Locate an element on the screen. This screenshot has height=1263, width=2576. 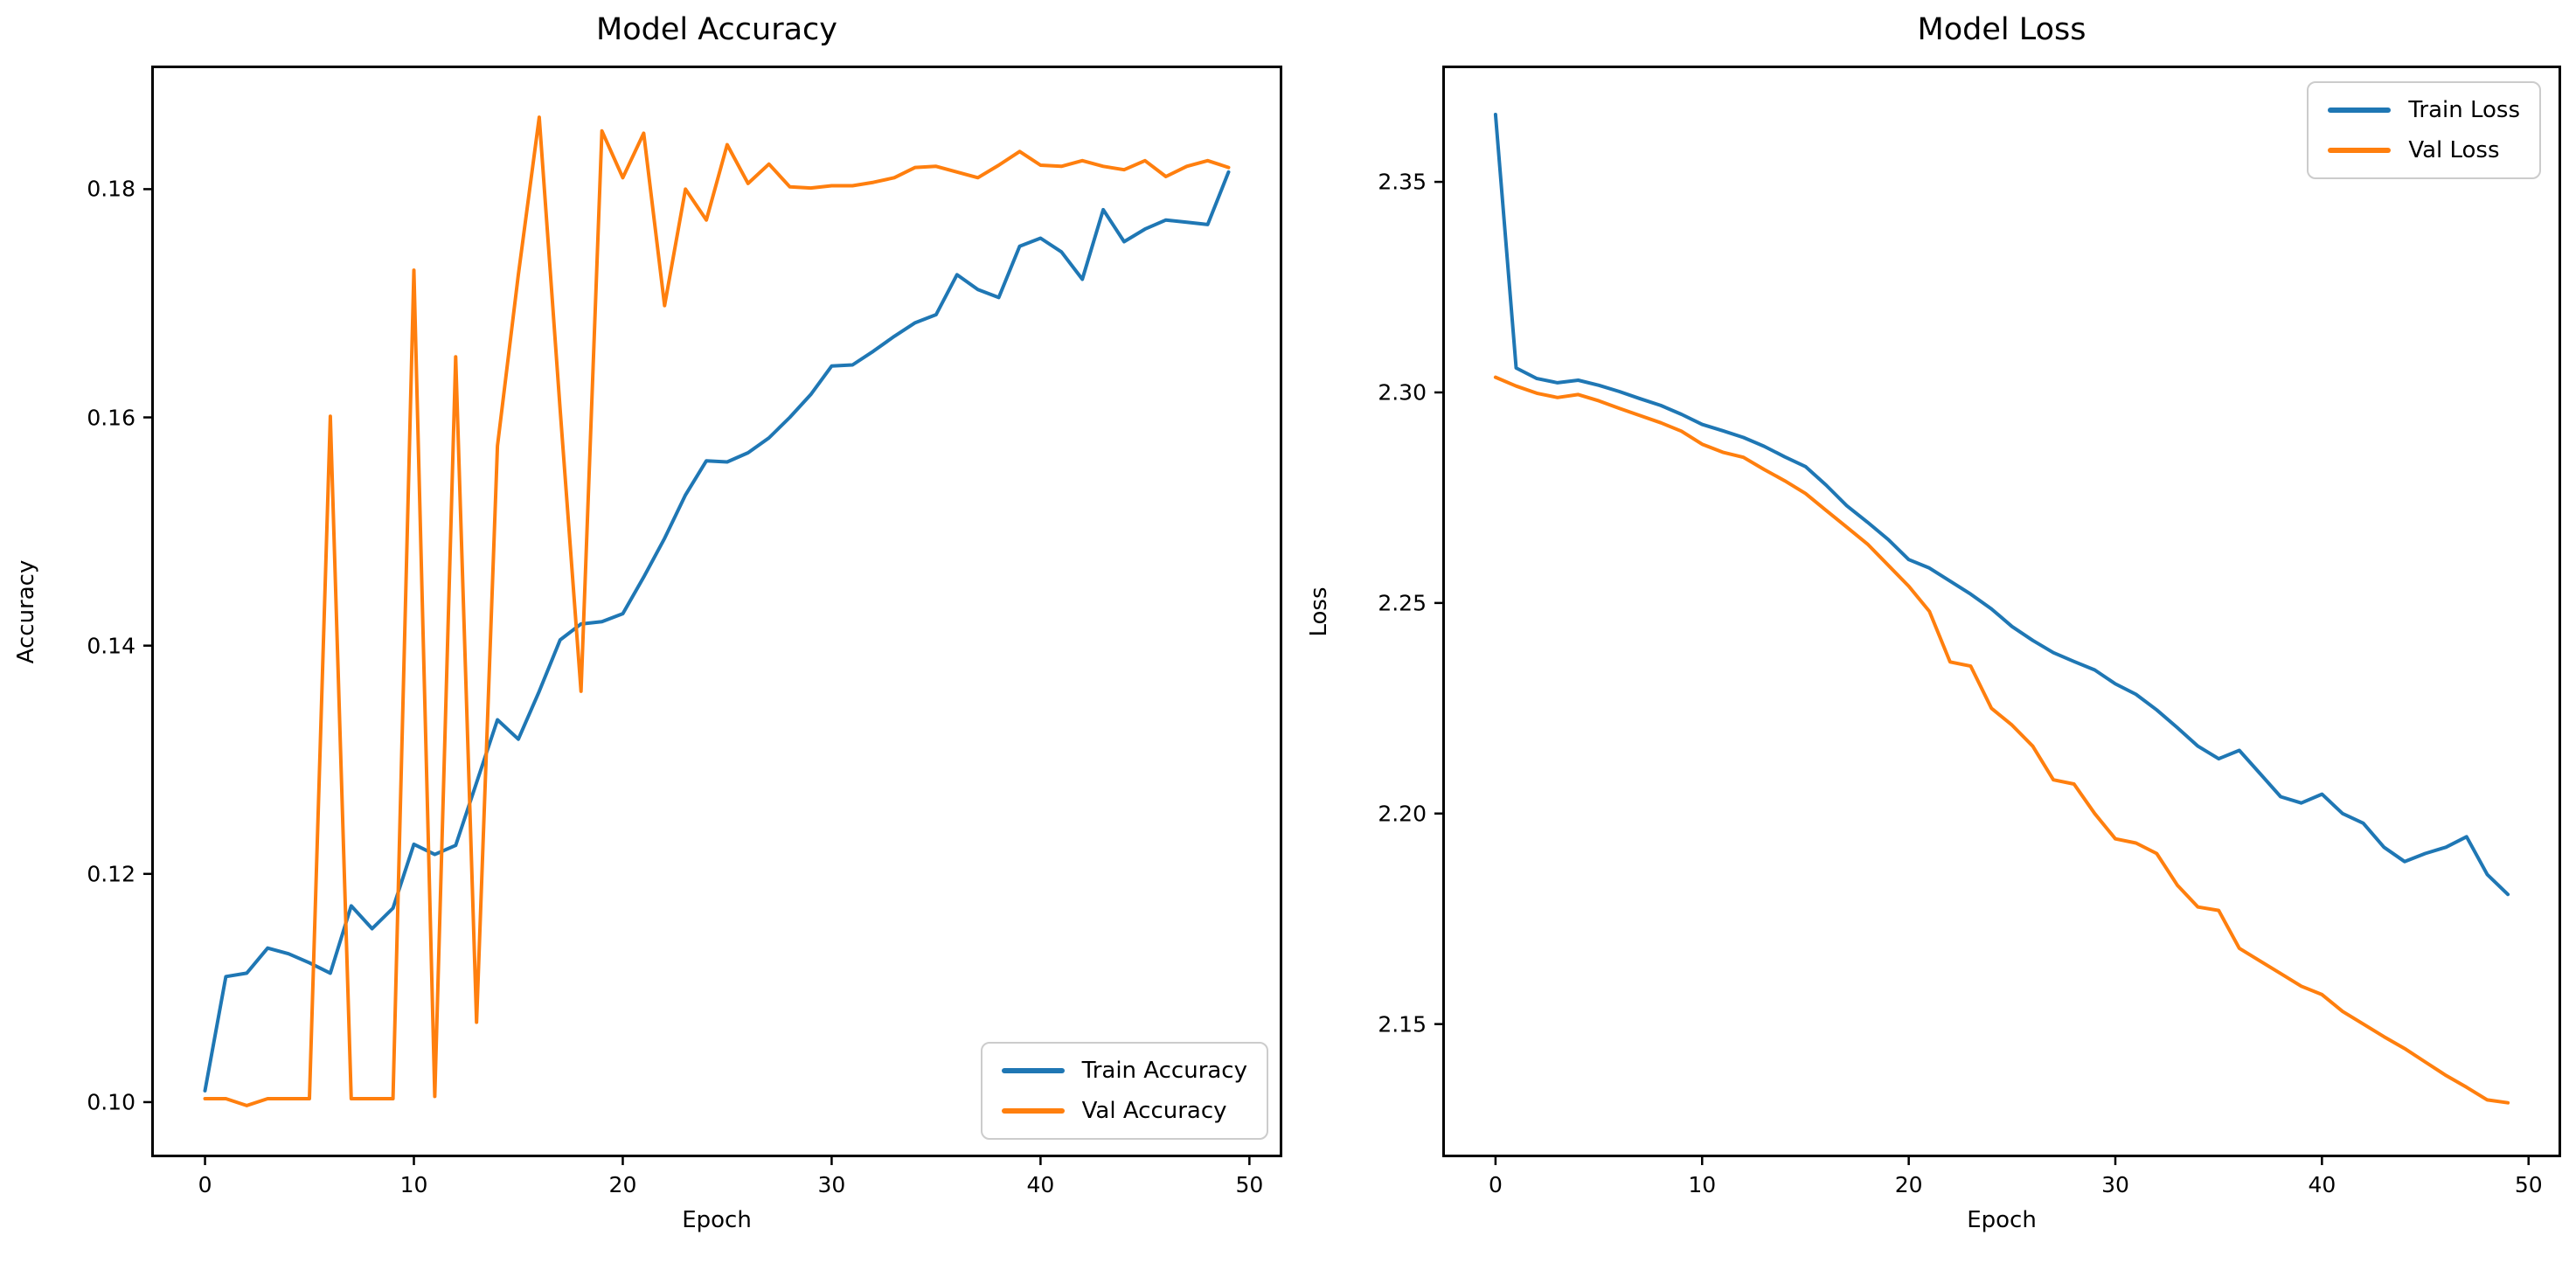
loss-y-axis-label: Loss is located at coordinates (1319, 611).